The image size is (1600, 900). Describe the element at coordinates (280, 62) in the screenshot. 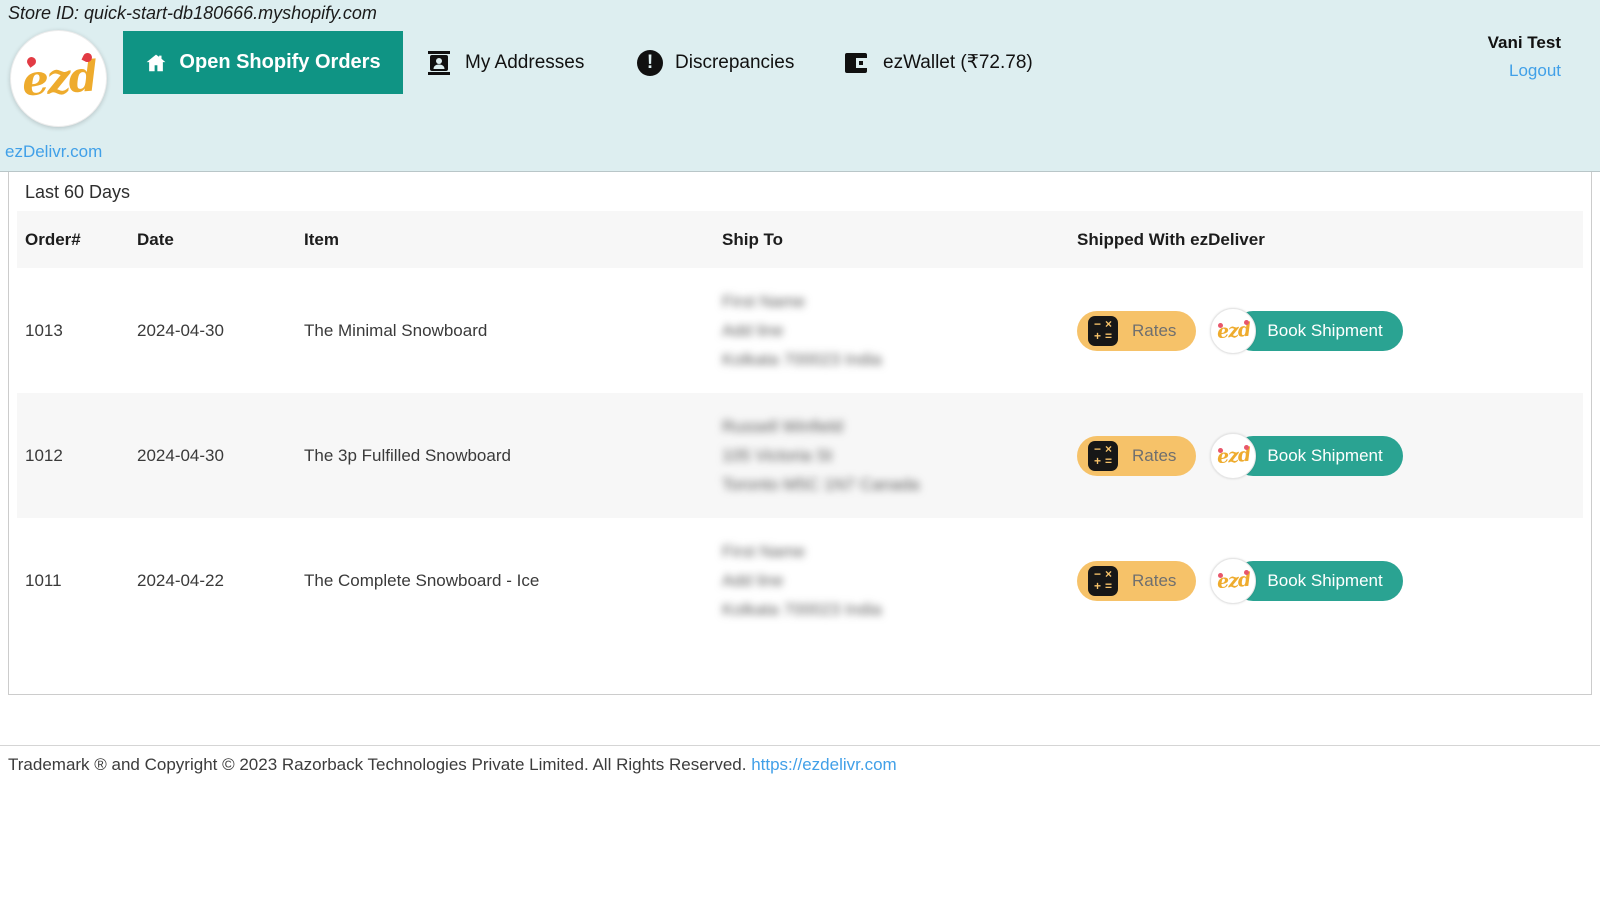

I see `open-shopify-orders-label: Open Shopify Orders` at that location.